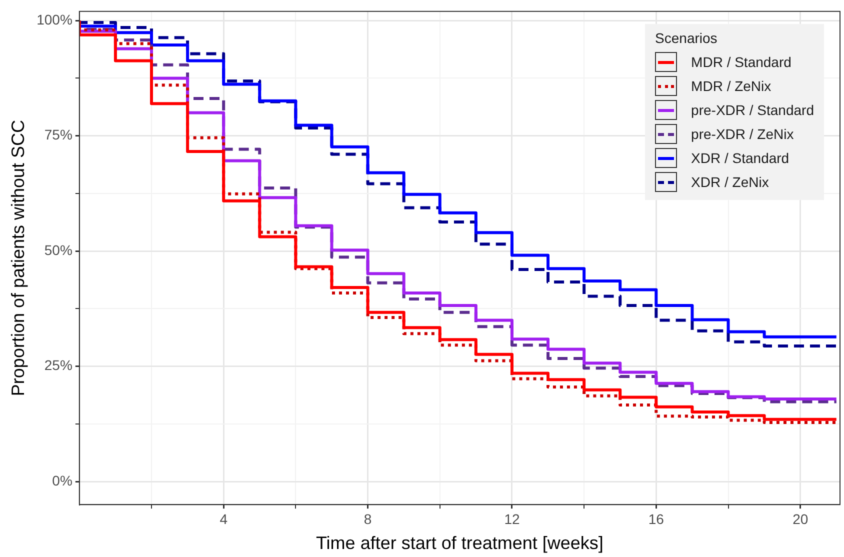 This screenshot has height=557, width=844. I want to click on y-tick-label: 50%, so click(58, 250).